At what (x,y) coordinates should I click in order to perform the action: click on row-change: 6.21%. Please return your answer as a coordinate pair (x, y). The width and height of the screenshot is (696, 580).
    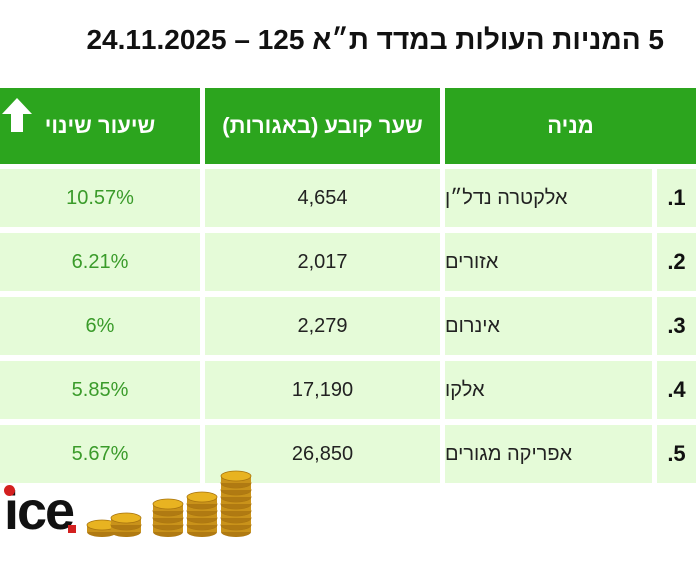
    Looking at the image, I should click on (100, 262).